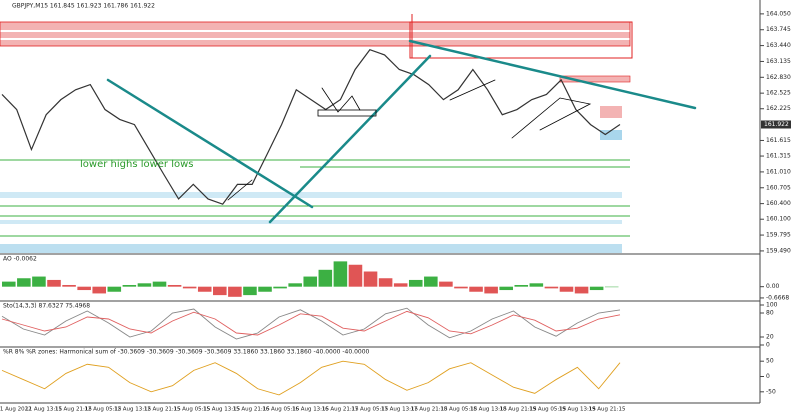 This screenshot has width=800, height=414. I want to click on y-tick-label: 0.00, so click(773, 286).